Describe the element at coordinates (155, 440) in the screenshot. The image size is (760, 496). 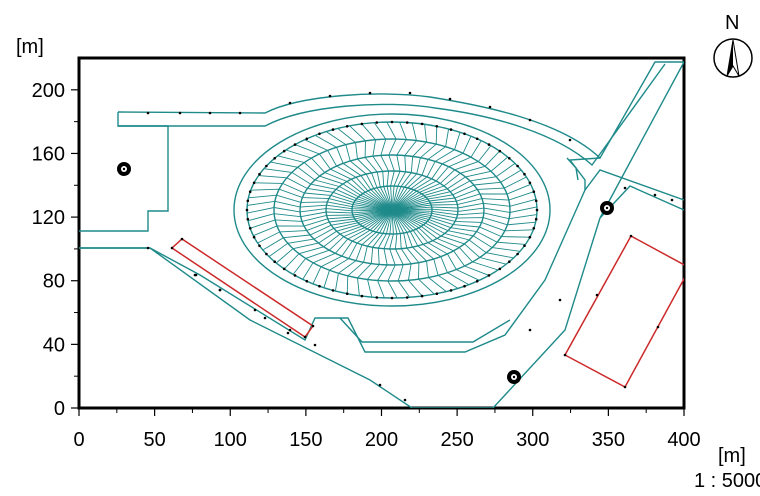
I see `x-tick-label: 50` at that location.